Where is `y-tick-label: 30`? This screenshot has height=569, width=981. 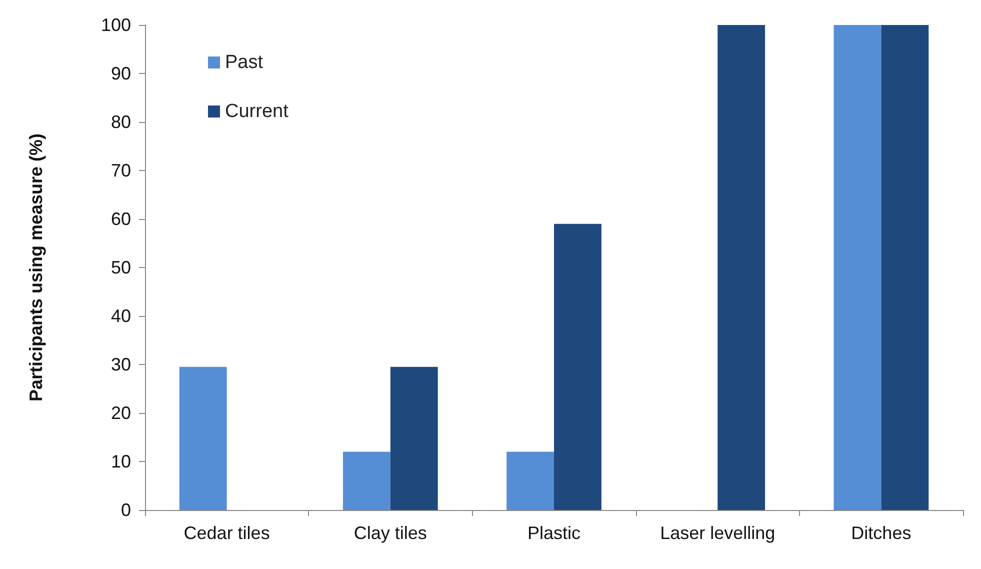
y-tick-label: 30 is located at coordinates (120, 364).